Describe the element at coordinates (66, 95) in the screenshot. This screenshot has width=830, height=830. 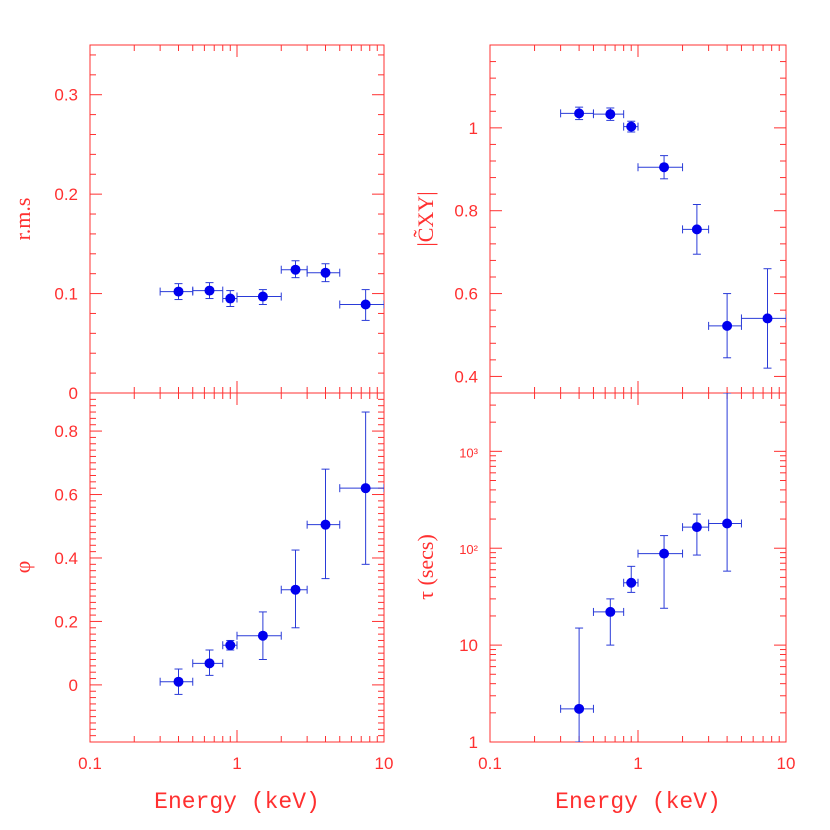
I see `y-tick-label: 0.3` at that location.